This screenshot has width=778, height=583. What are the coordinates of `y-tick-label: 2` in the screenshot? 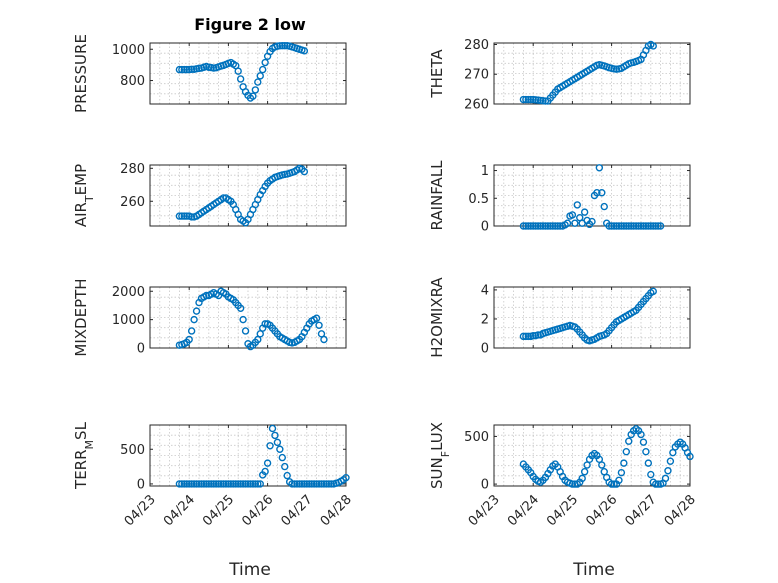 It's located at (485, 319).